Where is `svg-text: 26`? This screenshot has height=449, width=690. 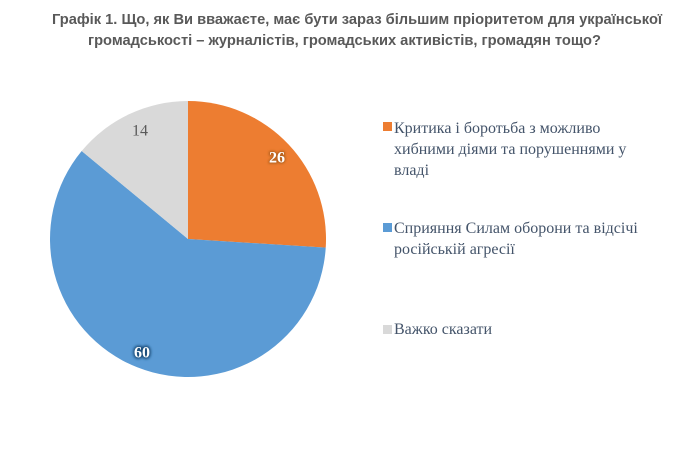 svg-text: 26 is located at coordinates (277, 157).